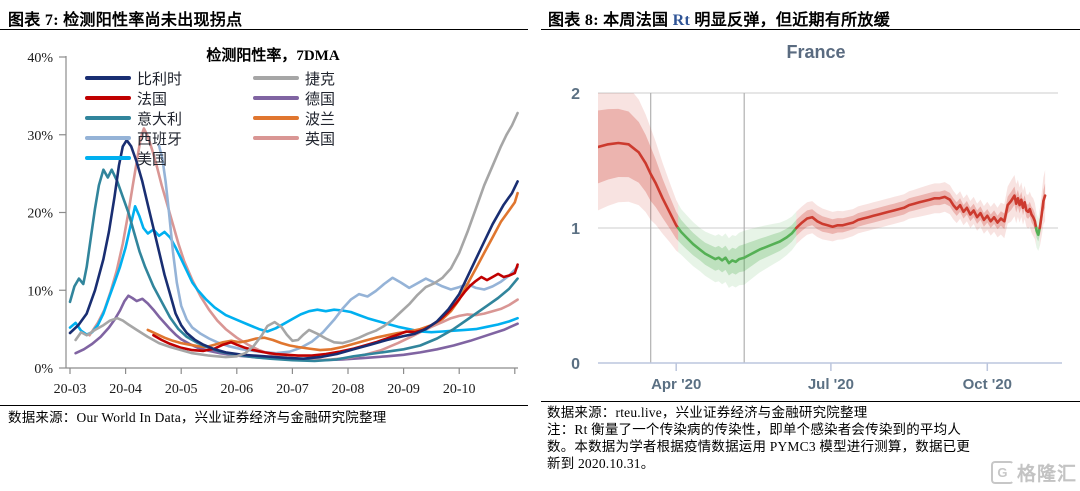 The width and height of the screenshot is (1080, 491). Describe the element at coordinates (292, 389) in the screenshot. I see `x-axis-tick-label: 20-07` at that location.